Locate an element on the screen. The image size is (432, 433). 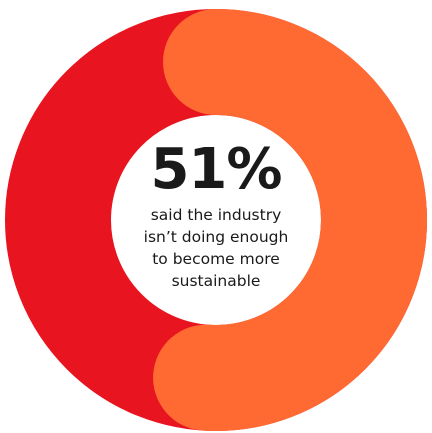
caption-line-3: to become more is located at coordinates (216, 259).